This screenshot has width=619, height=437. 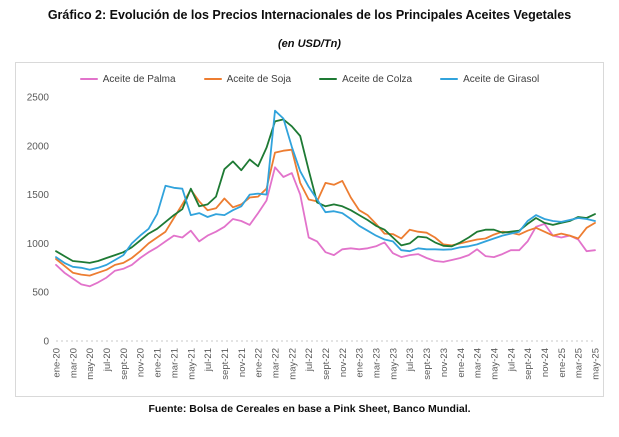 I want to click on svg-text: sept-21, so click(x=225, y=364).